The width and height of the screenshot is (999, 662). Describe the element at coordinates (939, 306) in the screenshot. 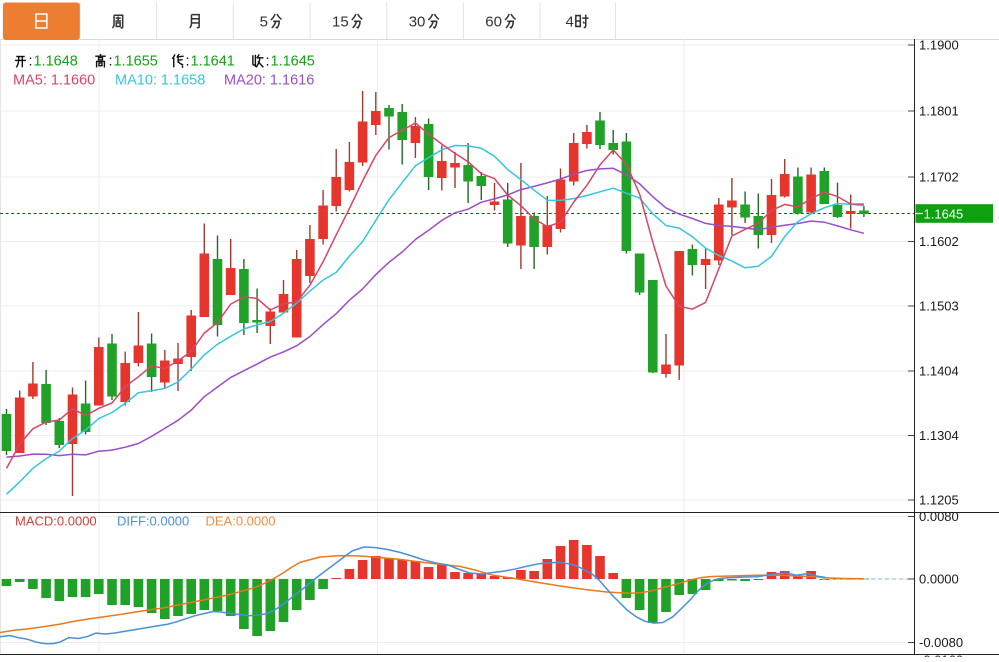

I see `svg-text: 1.1503` at that location.